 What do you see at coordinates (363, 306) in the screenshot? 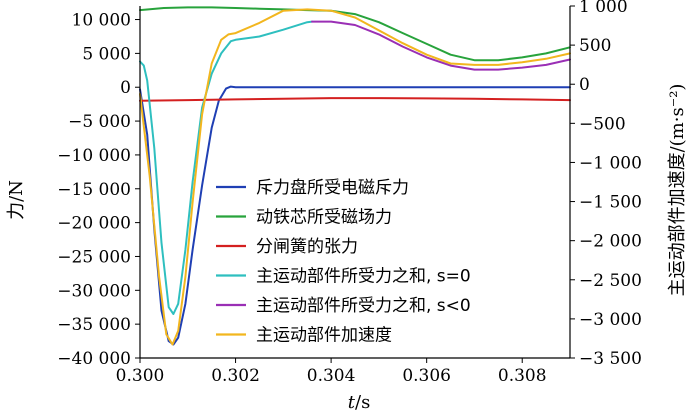
I see `legend-label-5: 主运动部件所受力之和, s<0` at bounding box center [363, 306].